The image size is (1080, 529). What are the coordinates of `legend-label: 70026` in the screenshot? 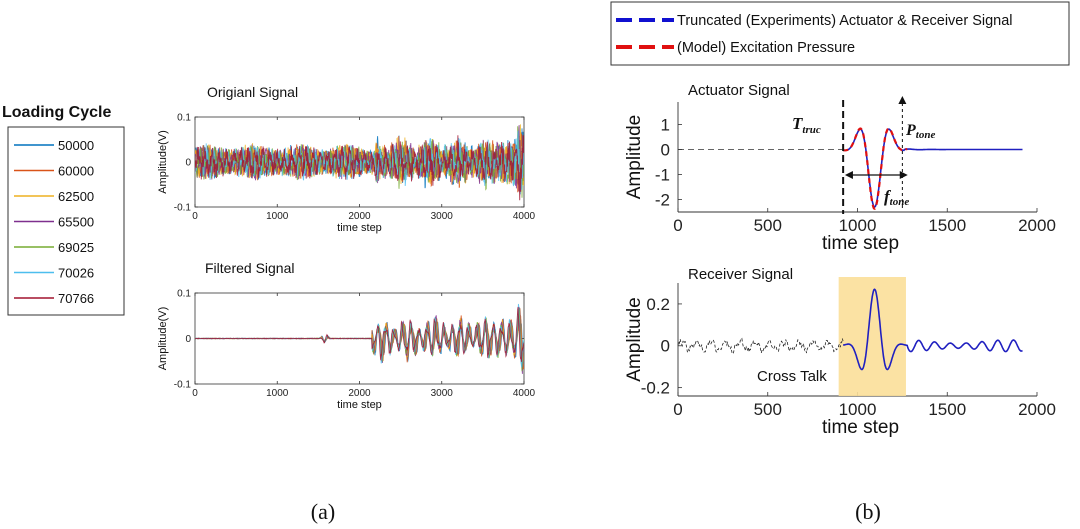 It's located at (76, 273).